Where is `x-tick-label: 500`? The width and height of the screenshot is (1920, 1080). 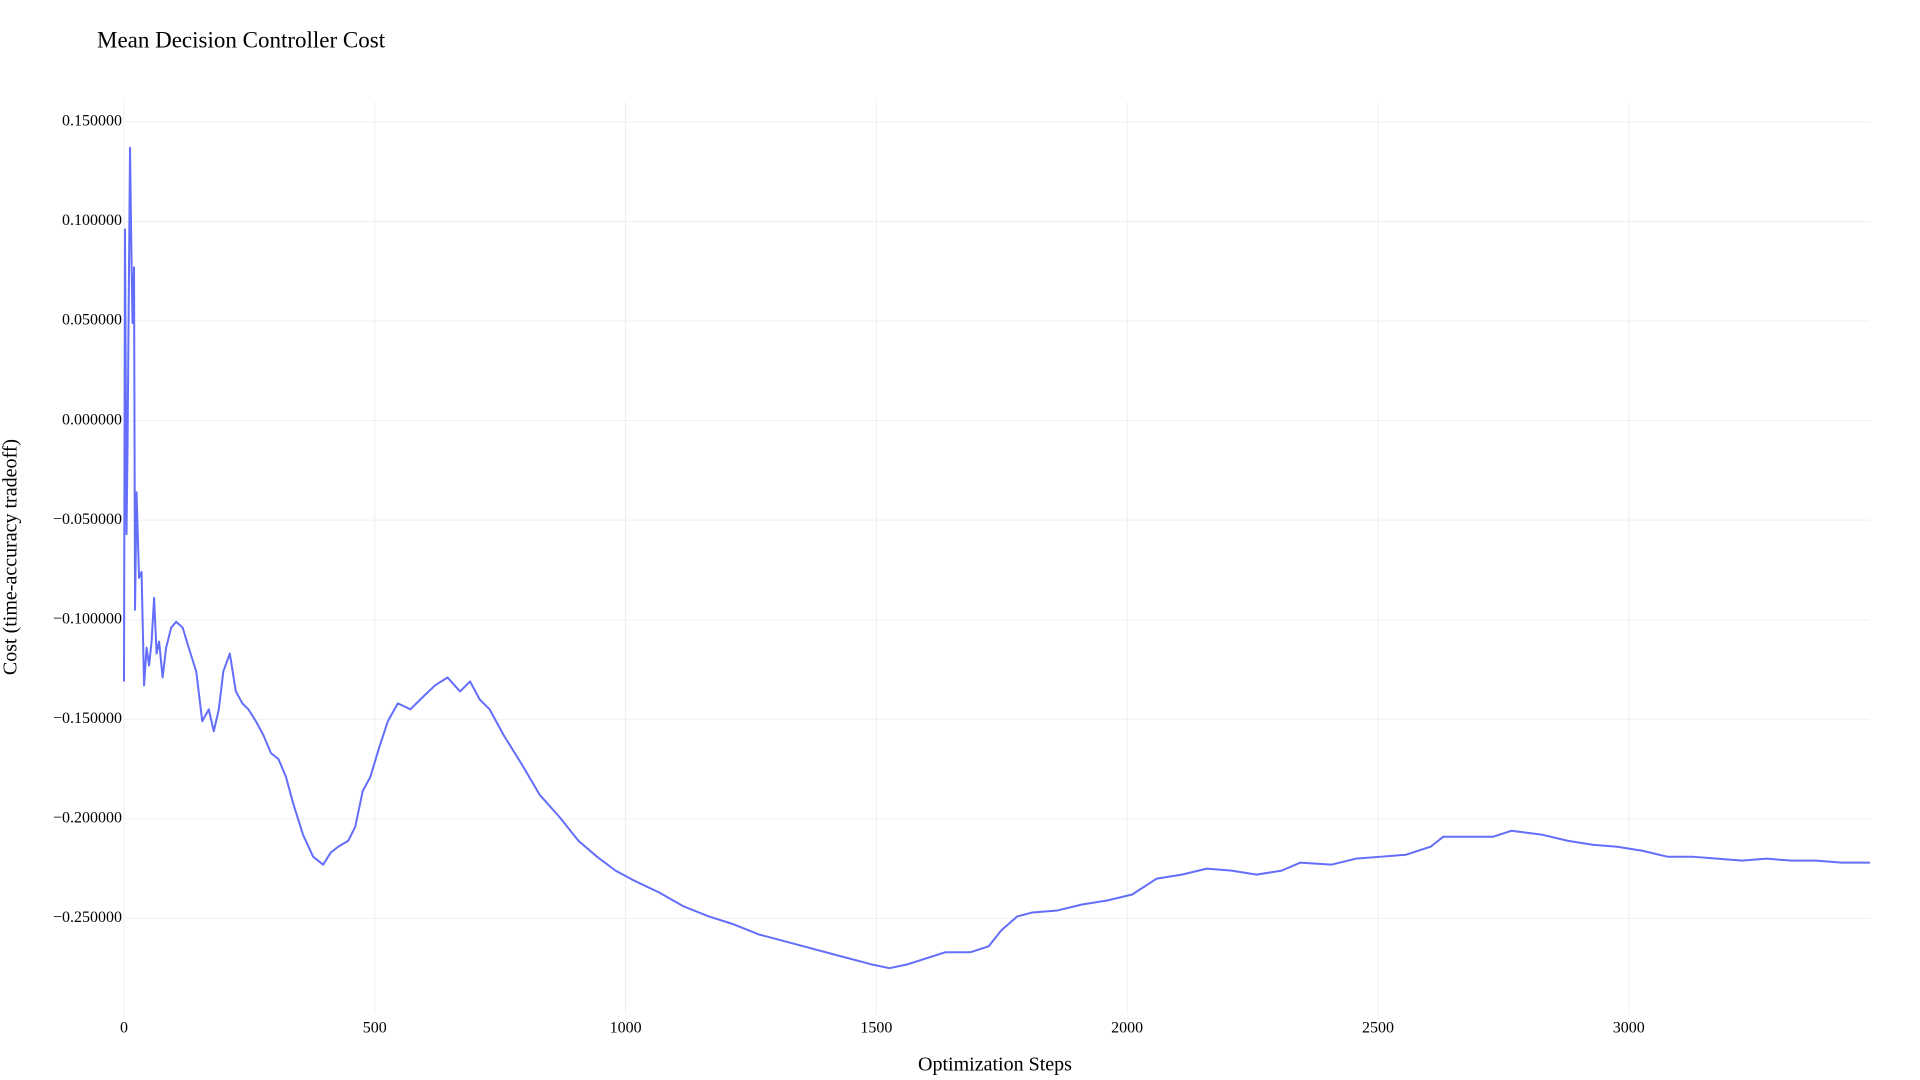 x-tick-label: 500 is located at coordinates (375, 1028).